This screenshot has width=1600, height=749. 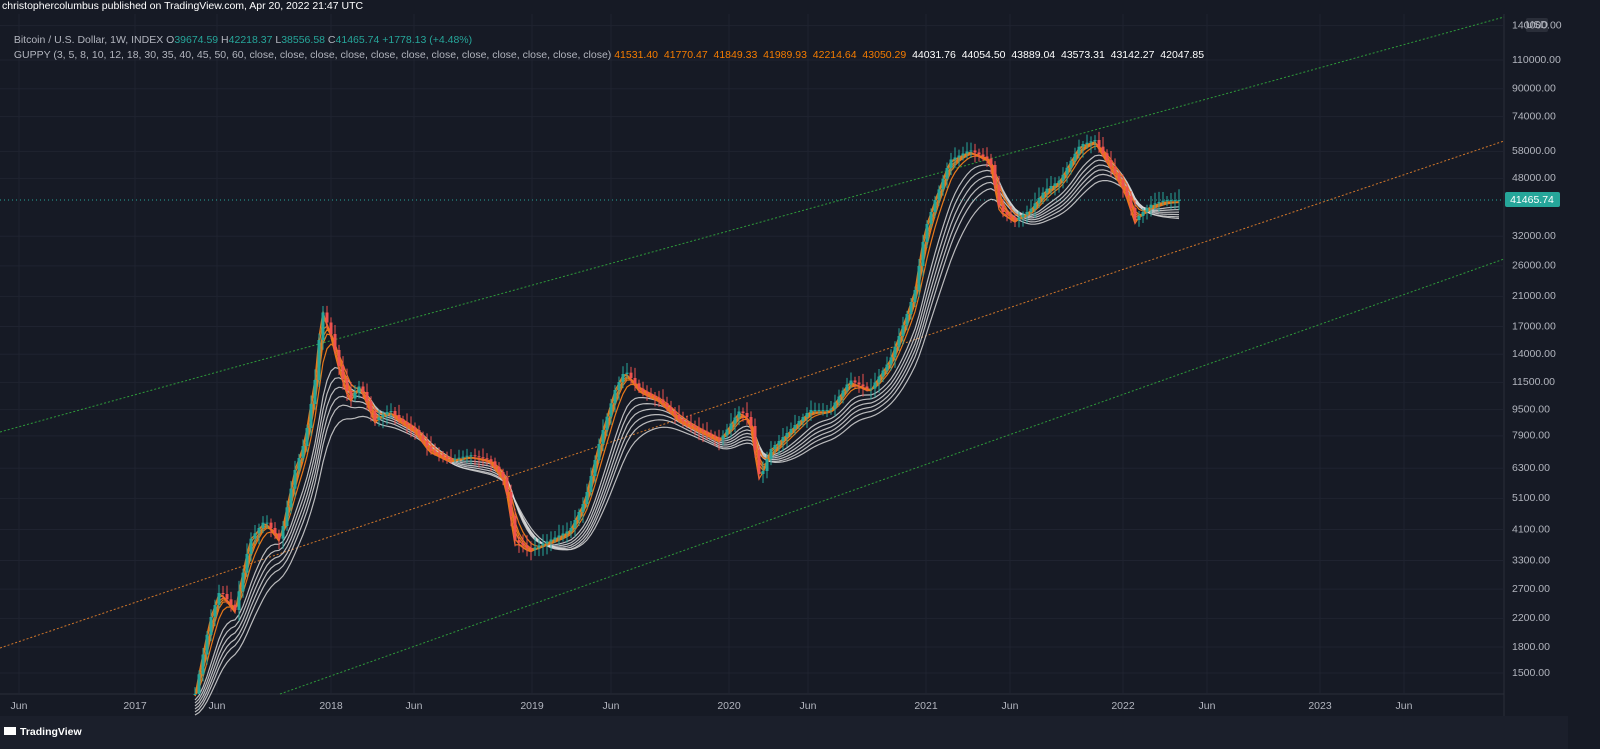 I want to click on last-price-badge, so click(x=1532, y=199).